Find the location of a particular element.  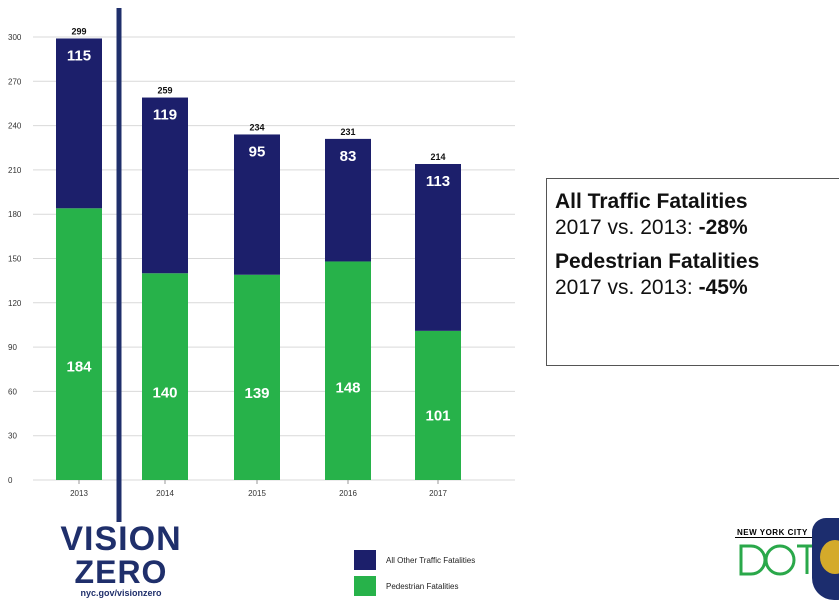

all-traffic-title: All Traffic Fatalities is located at coordinates (651, 201).